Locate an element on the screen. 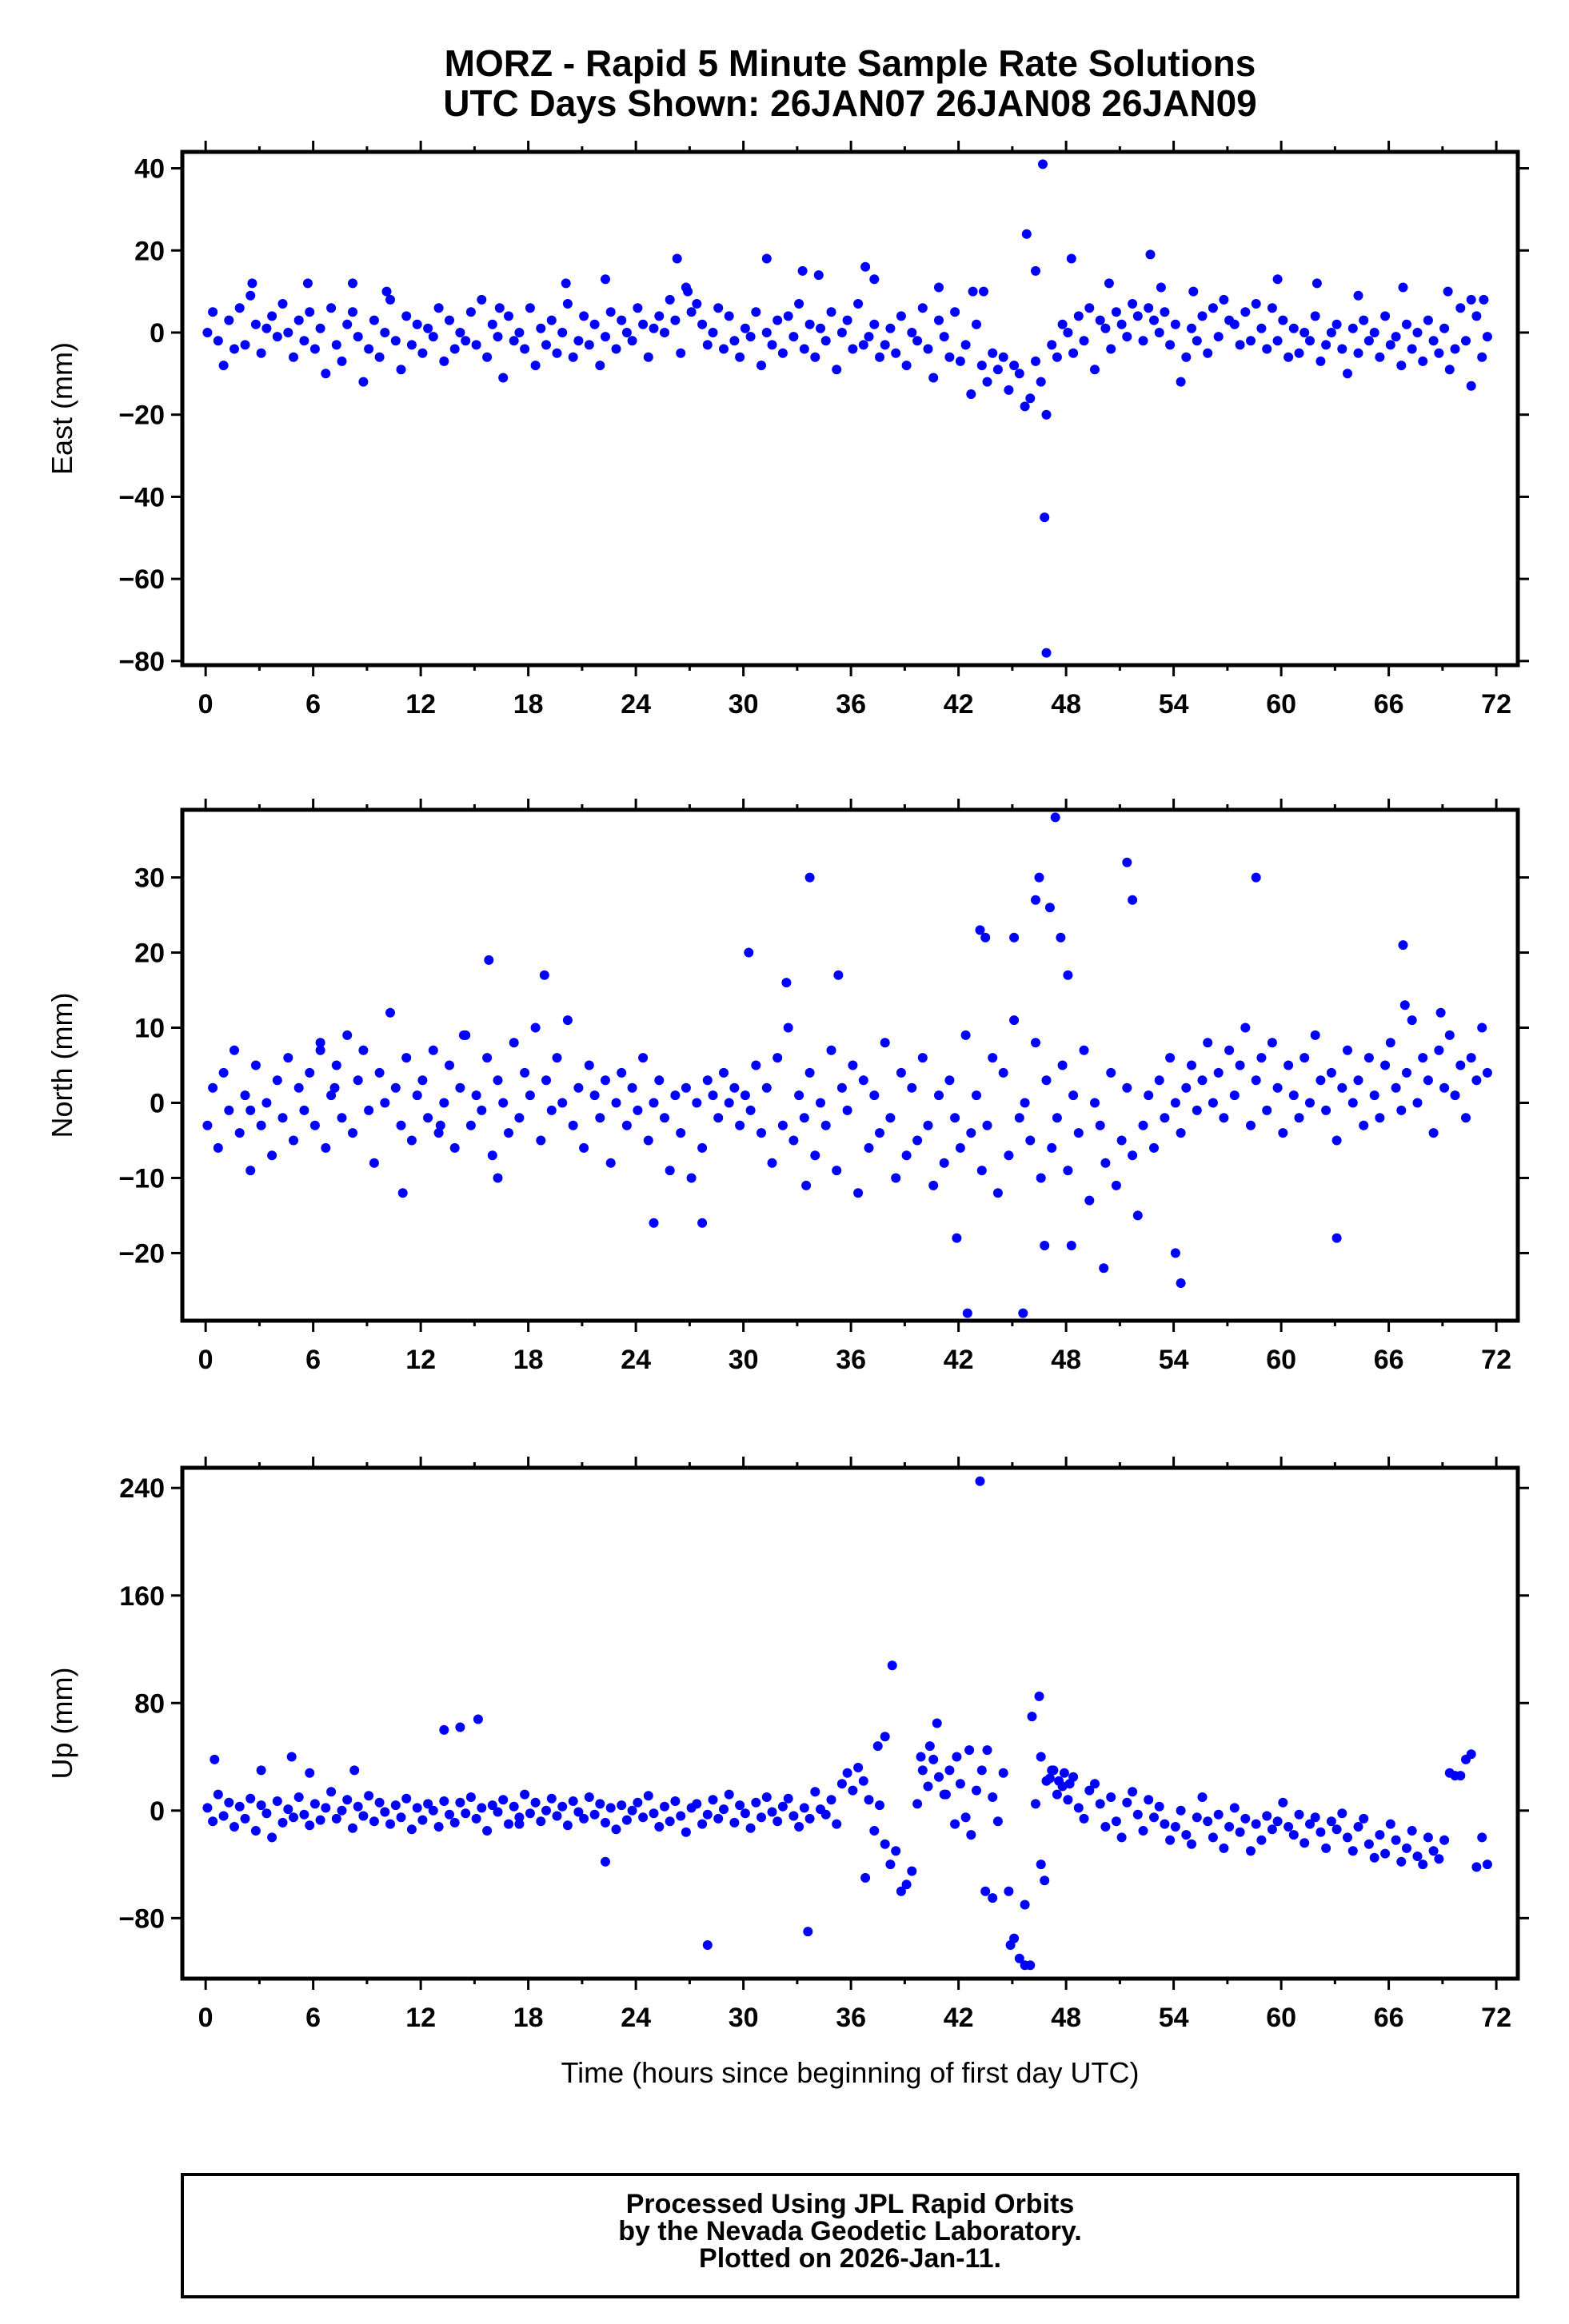 This screenshot has width=1569, height=2324. y-axis-label-north: North (mm) is located at coordinates (62, 1065).